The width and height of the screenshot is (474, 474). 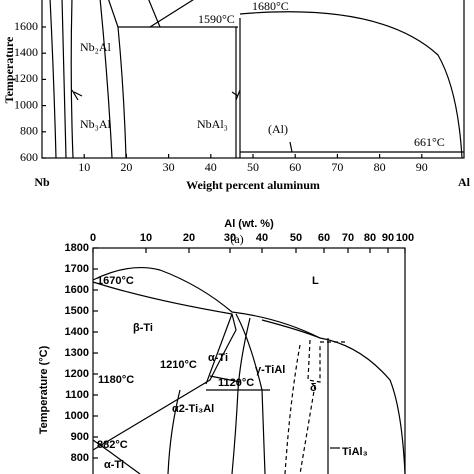 I want to click on annotation: (Al), so click(x=278, y=129).